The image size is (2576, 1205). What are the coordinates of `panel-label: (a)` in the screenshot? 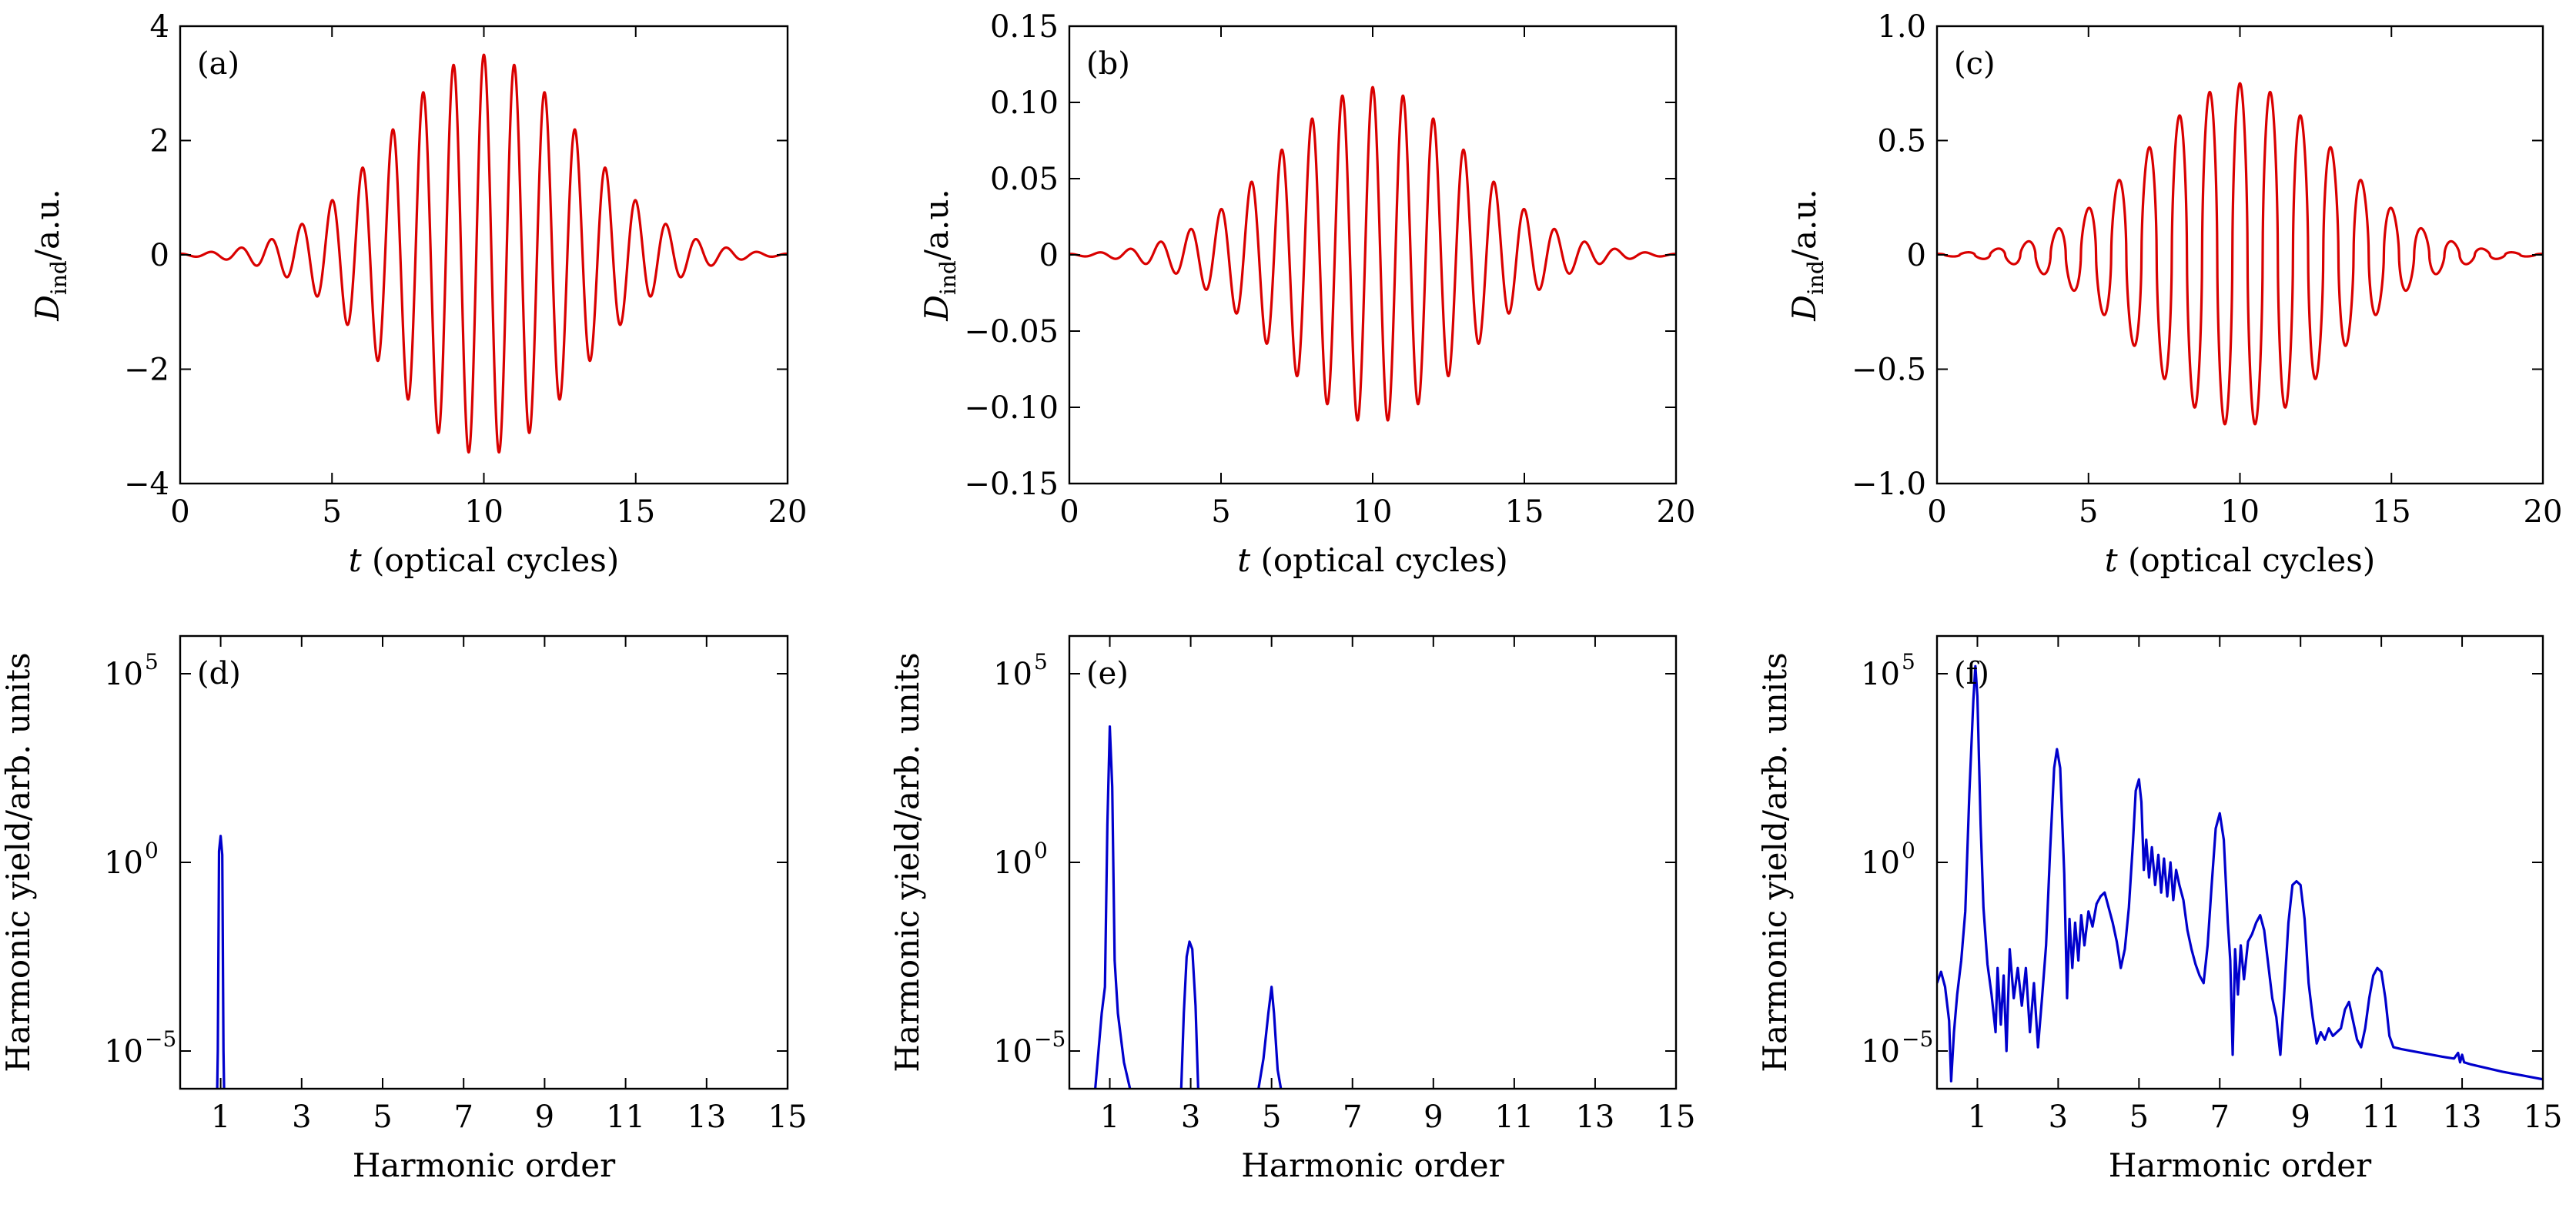 It's located at (218, 64).